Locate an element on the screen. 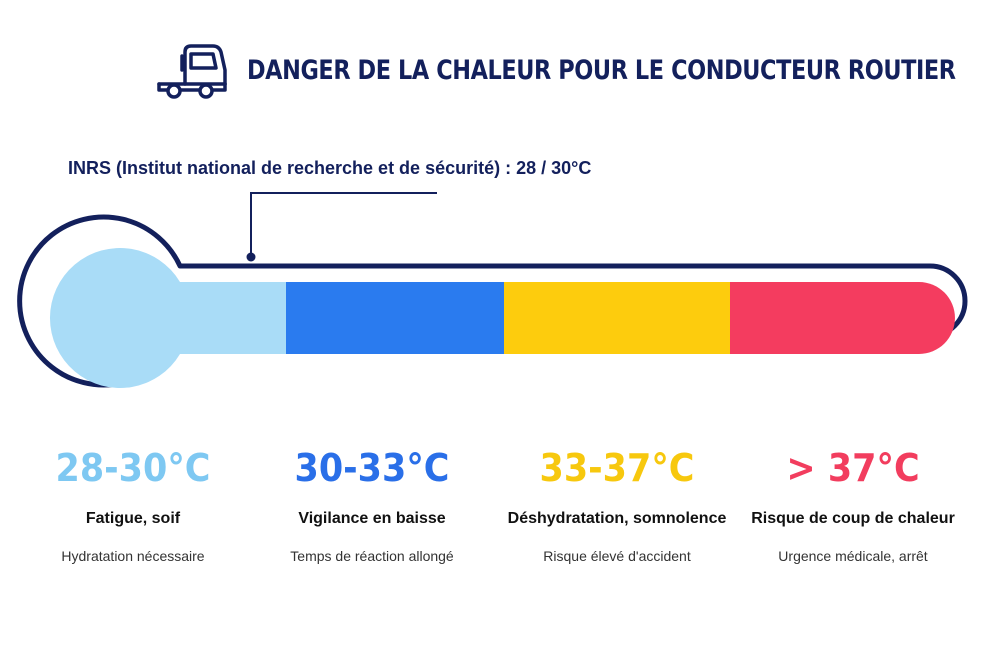 The image size is (1000, 667). callout-line is located at coordinates (343, 223).